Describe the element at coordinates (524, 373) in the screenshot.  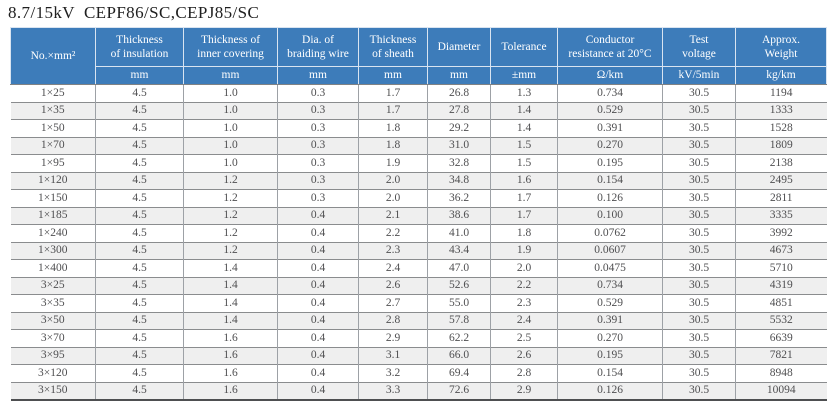
I see `value-cell: 2.8` at that location.